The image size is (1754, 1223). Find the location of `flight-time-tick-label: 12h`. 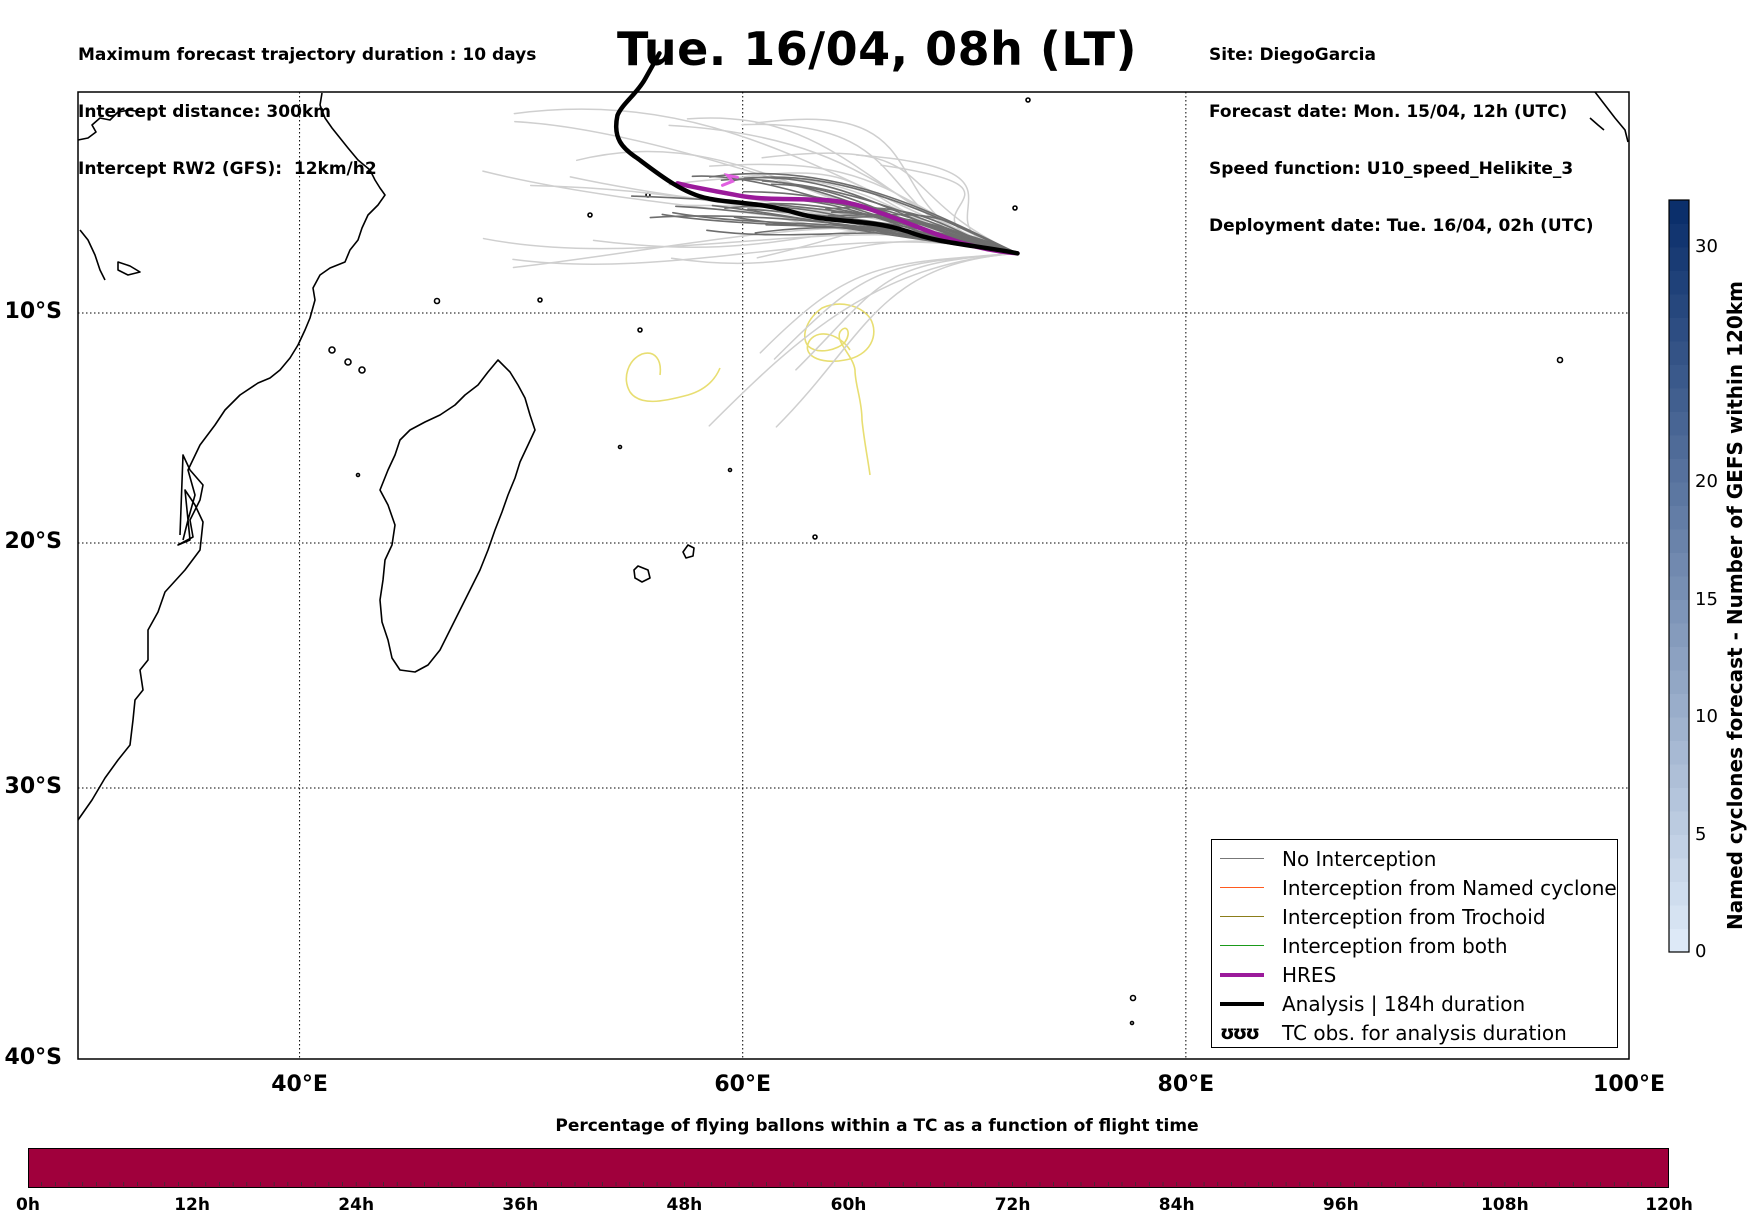

flight-time-tick-label: 12h is located at coordinates (192, 1205).